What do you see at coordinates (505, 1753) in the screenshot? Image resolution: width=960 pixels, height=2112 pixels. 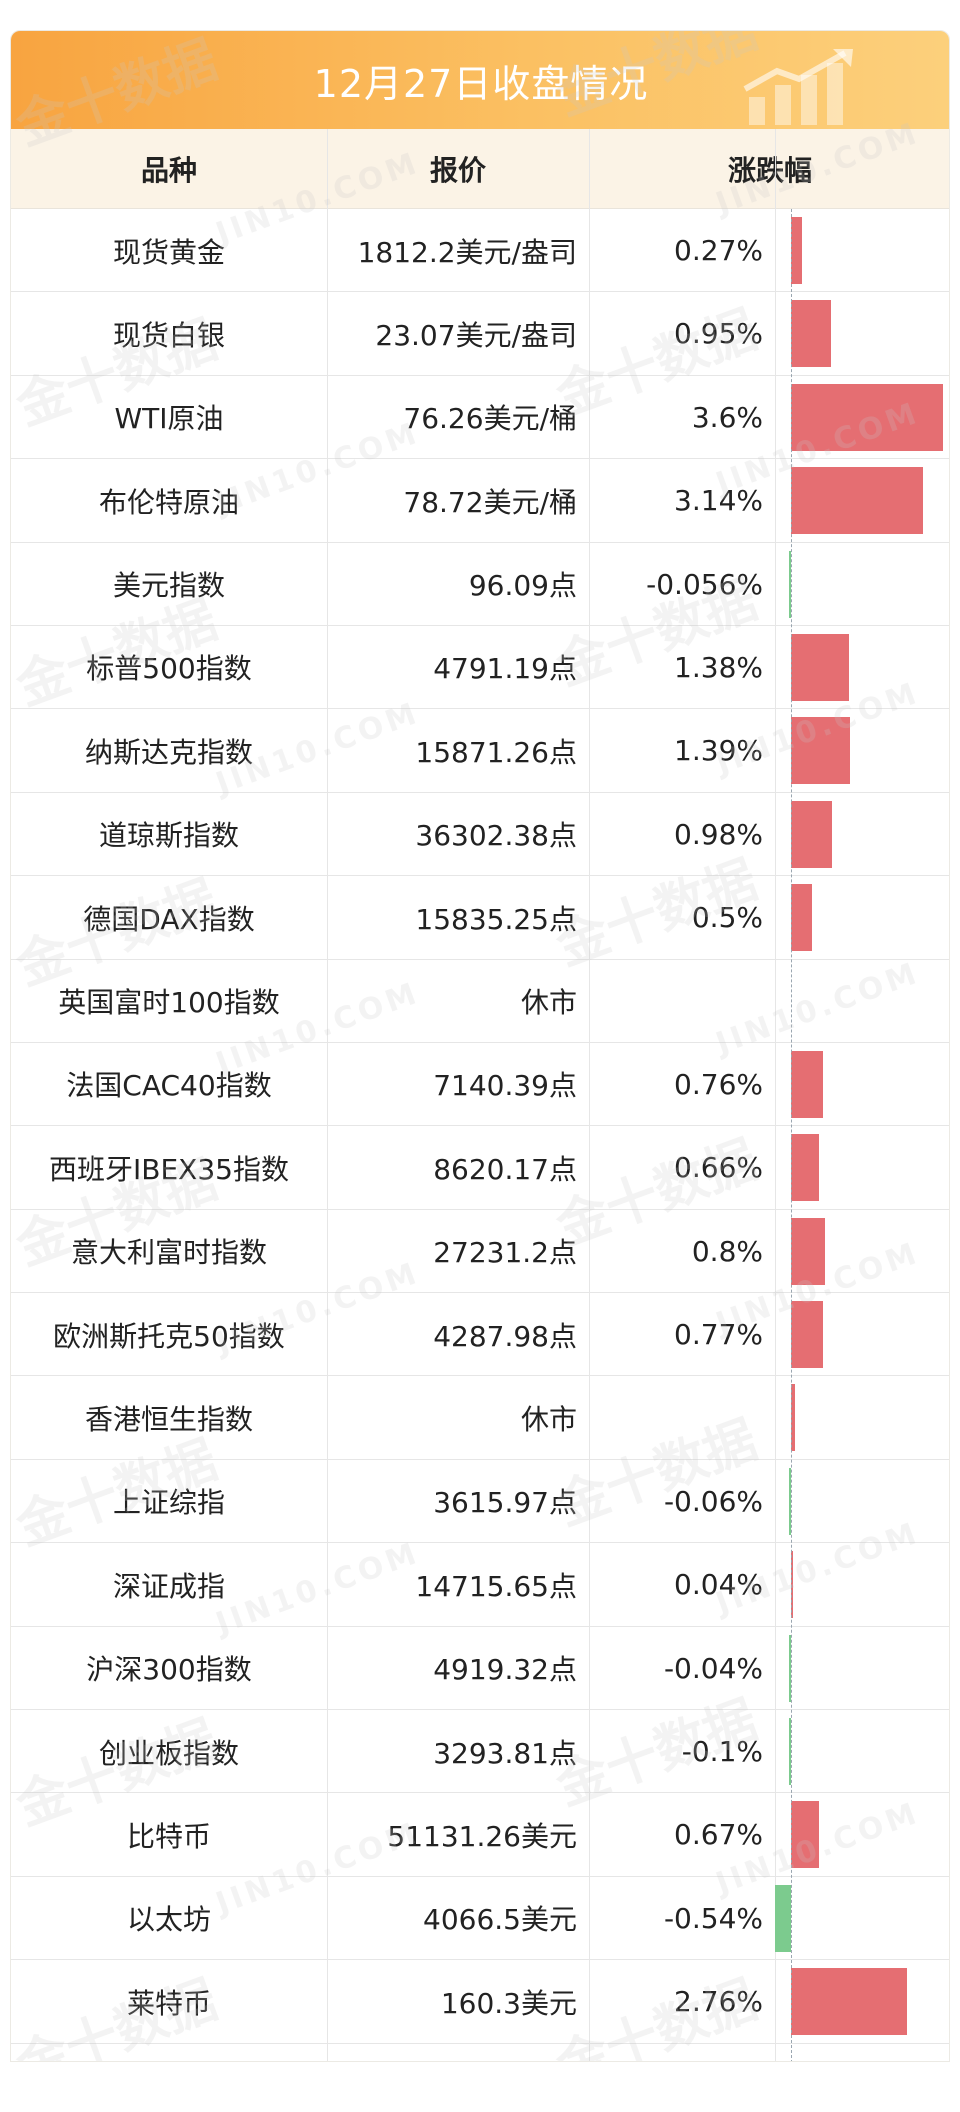 I see `instrument-price: 3293.81点` at bounding box center [505, 1753].